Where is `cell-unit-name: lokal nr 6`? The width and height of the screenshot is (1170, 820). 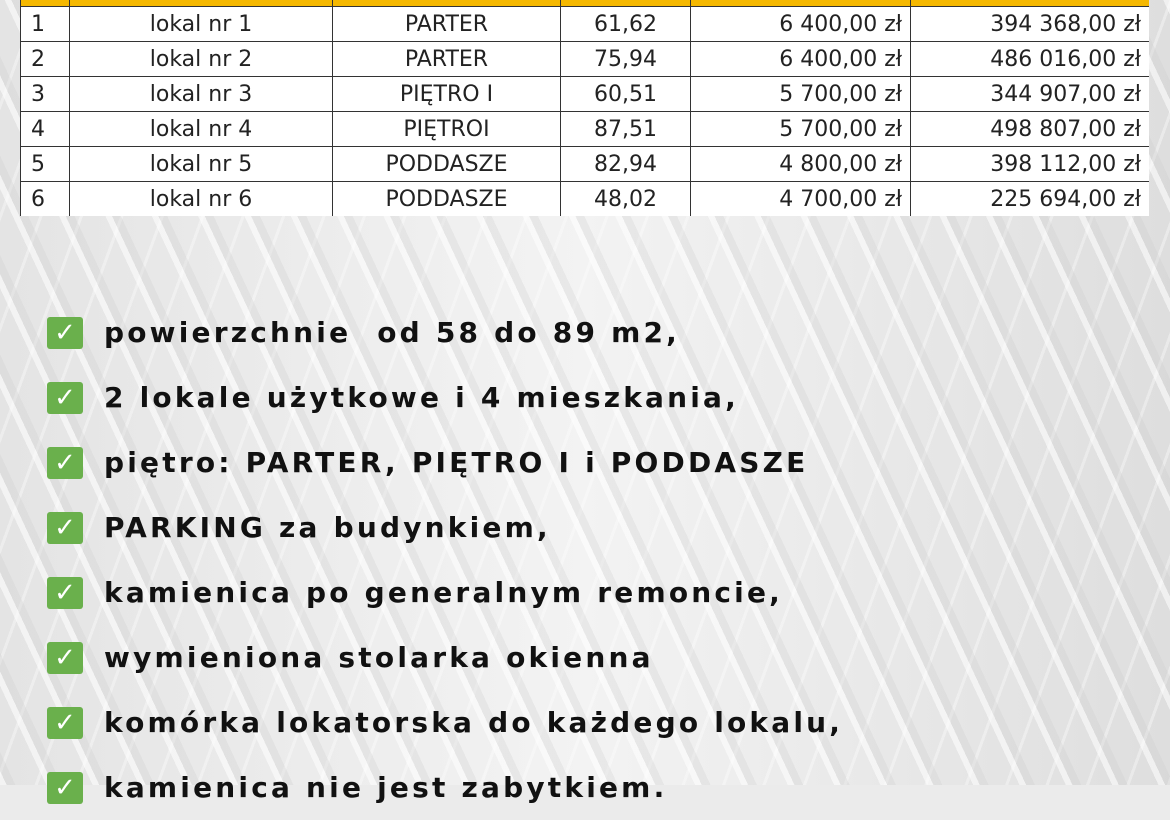
cell-unit-name: lokal nr 6 is located at coordinates (201, 198).